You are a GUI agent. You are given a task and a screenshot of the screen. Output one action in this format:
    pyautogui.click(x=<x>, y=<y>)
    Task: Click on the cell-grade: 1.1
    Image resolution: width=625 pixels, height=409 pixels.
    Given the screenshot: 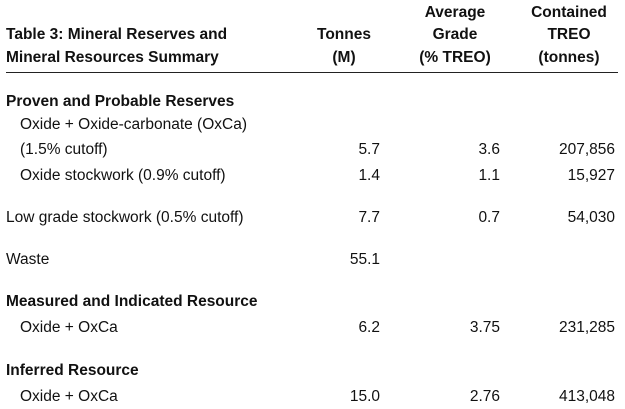 What is the action you would take?
    pyautogui.click(x=489, y=175)
    